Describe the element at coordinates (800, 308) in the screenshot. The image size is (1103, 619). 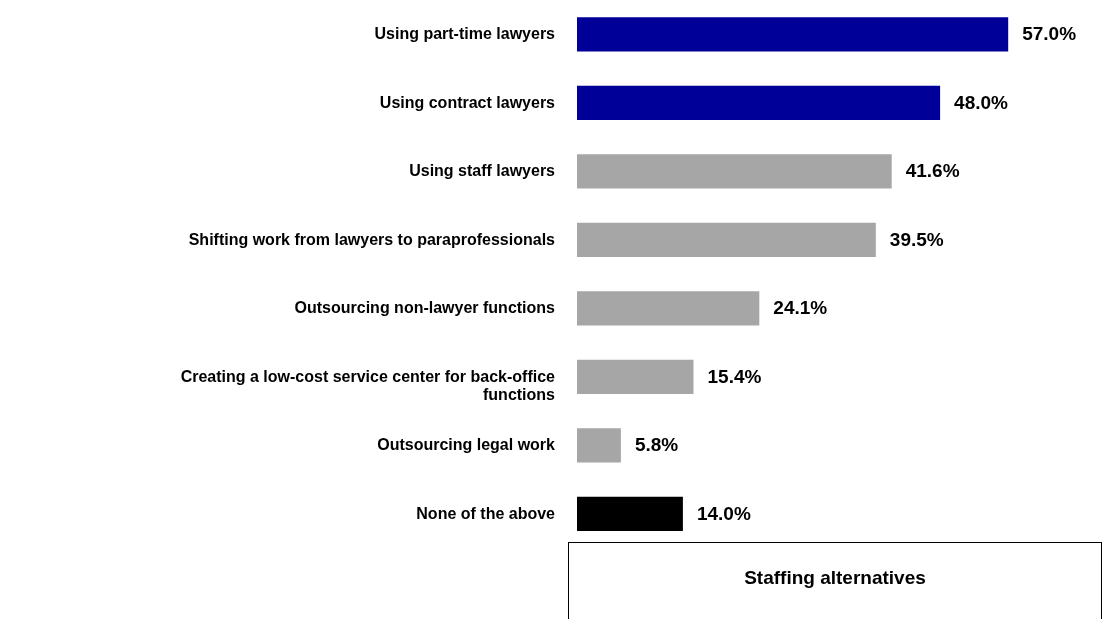
I see `data-label: 24.1%` at that location.